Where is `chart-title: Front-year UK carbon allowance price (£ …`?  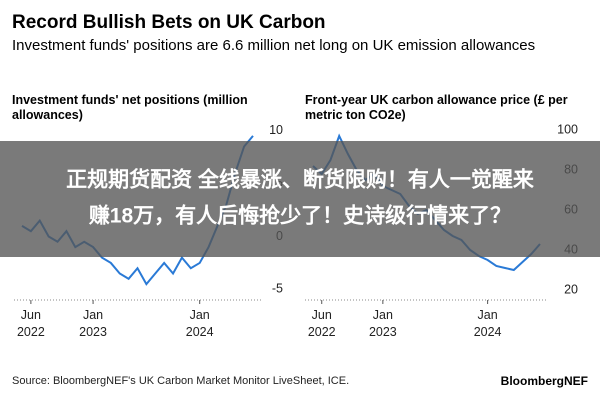
chart-title: Front-year UK carbon allowance price (£ … is located at coordinates (436, 107).